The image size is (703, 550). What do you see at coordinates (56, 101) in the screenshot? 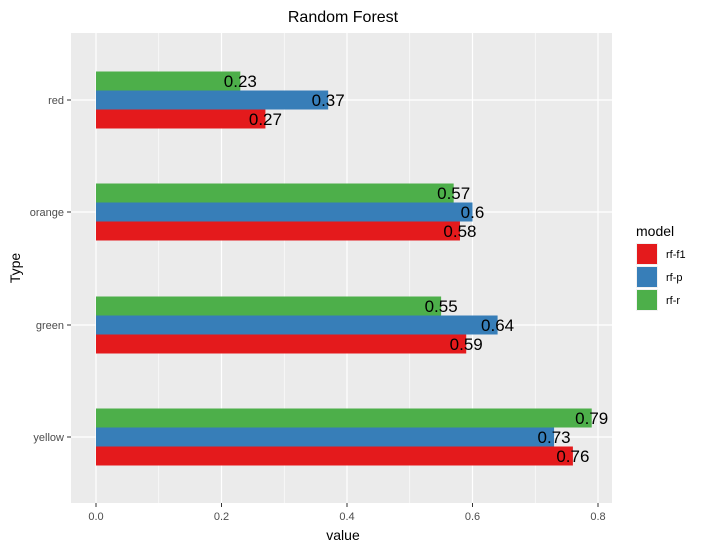
I see `y-tick-label: red` at bounding box center [56, 101].